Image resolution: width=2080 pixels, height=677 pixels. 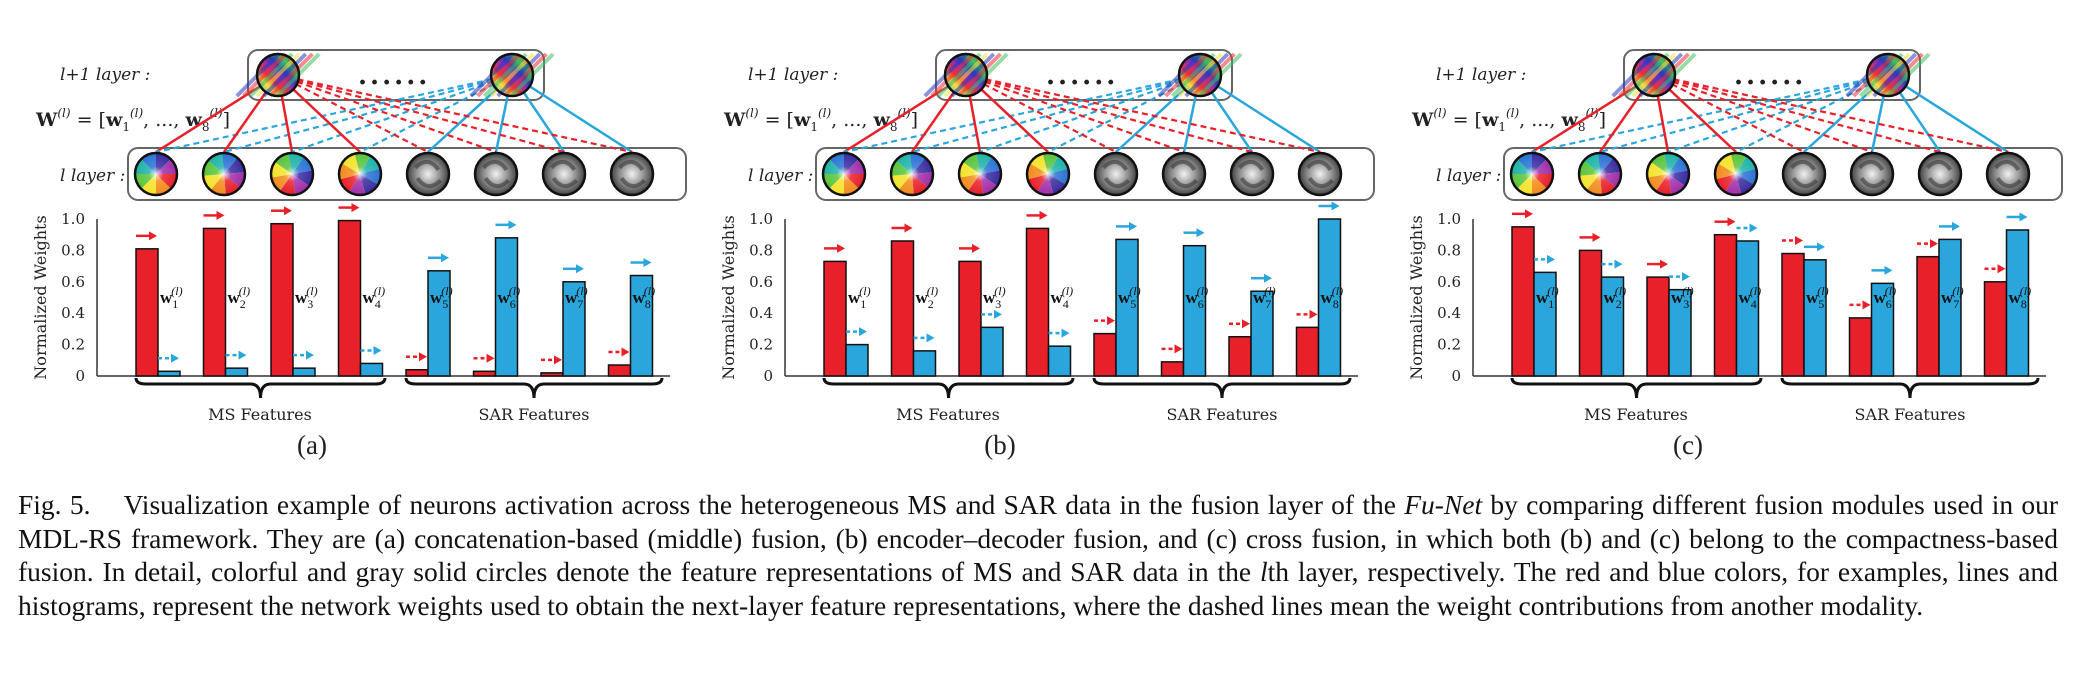 I want to click on weight-label: w2(l), so click(x=927, y=297).